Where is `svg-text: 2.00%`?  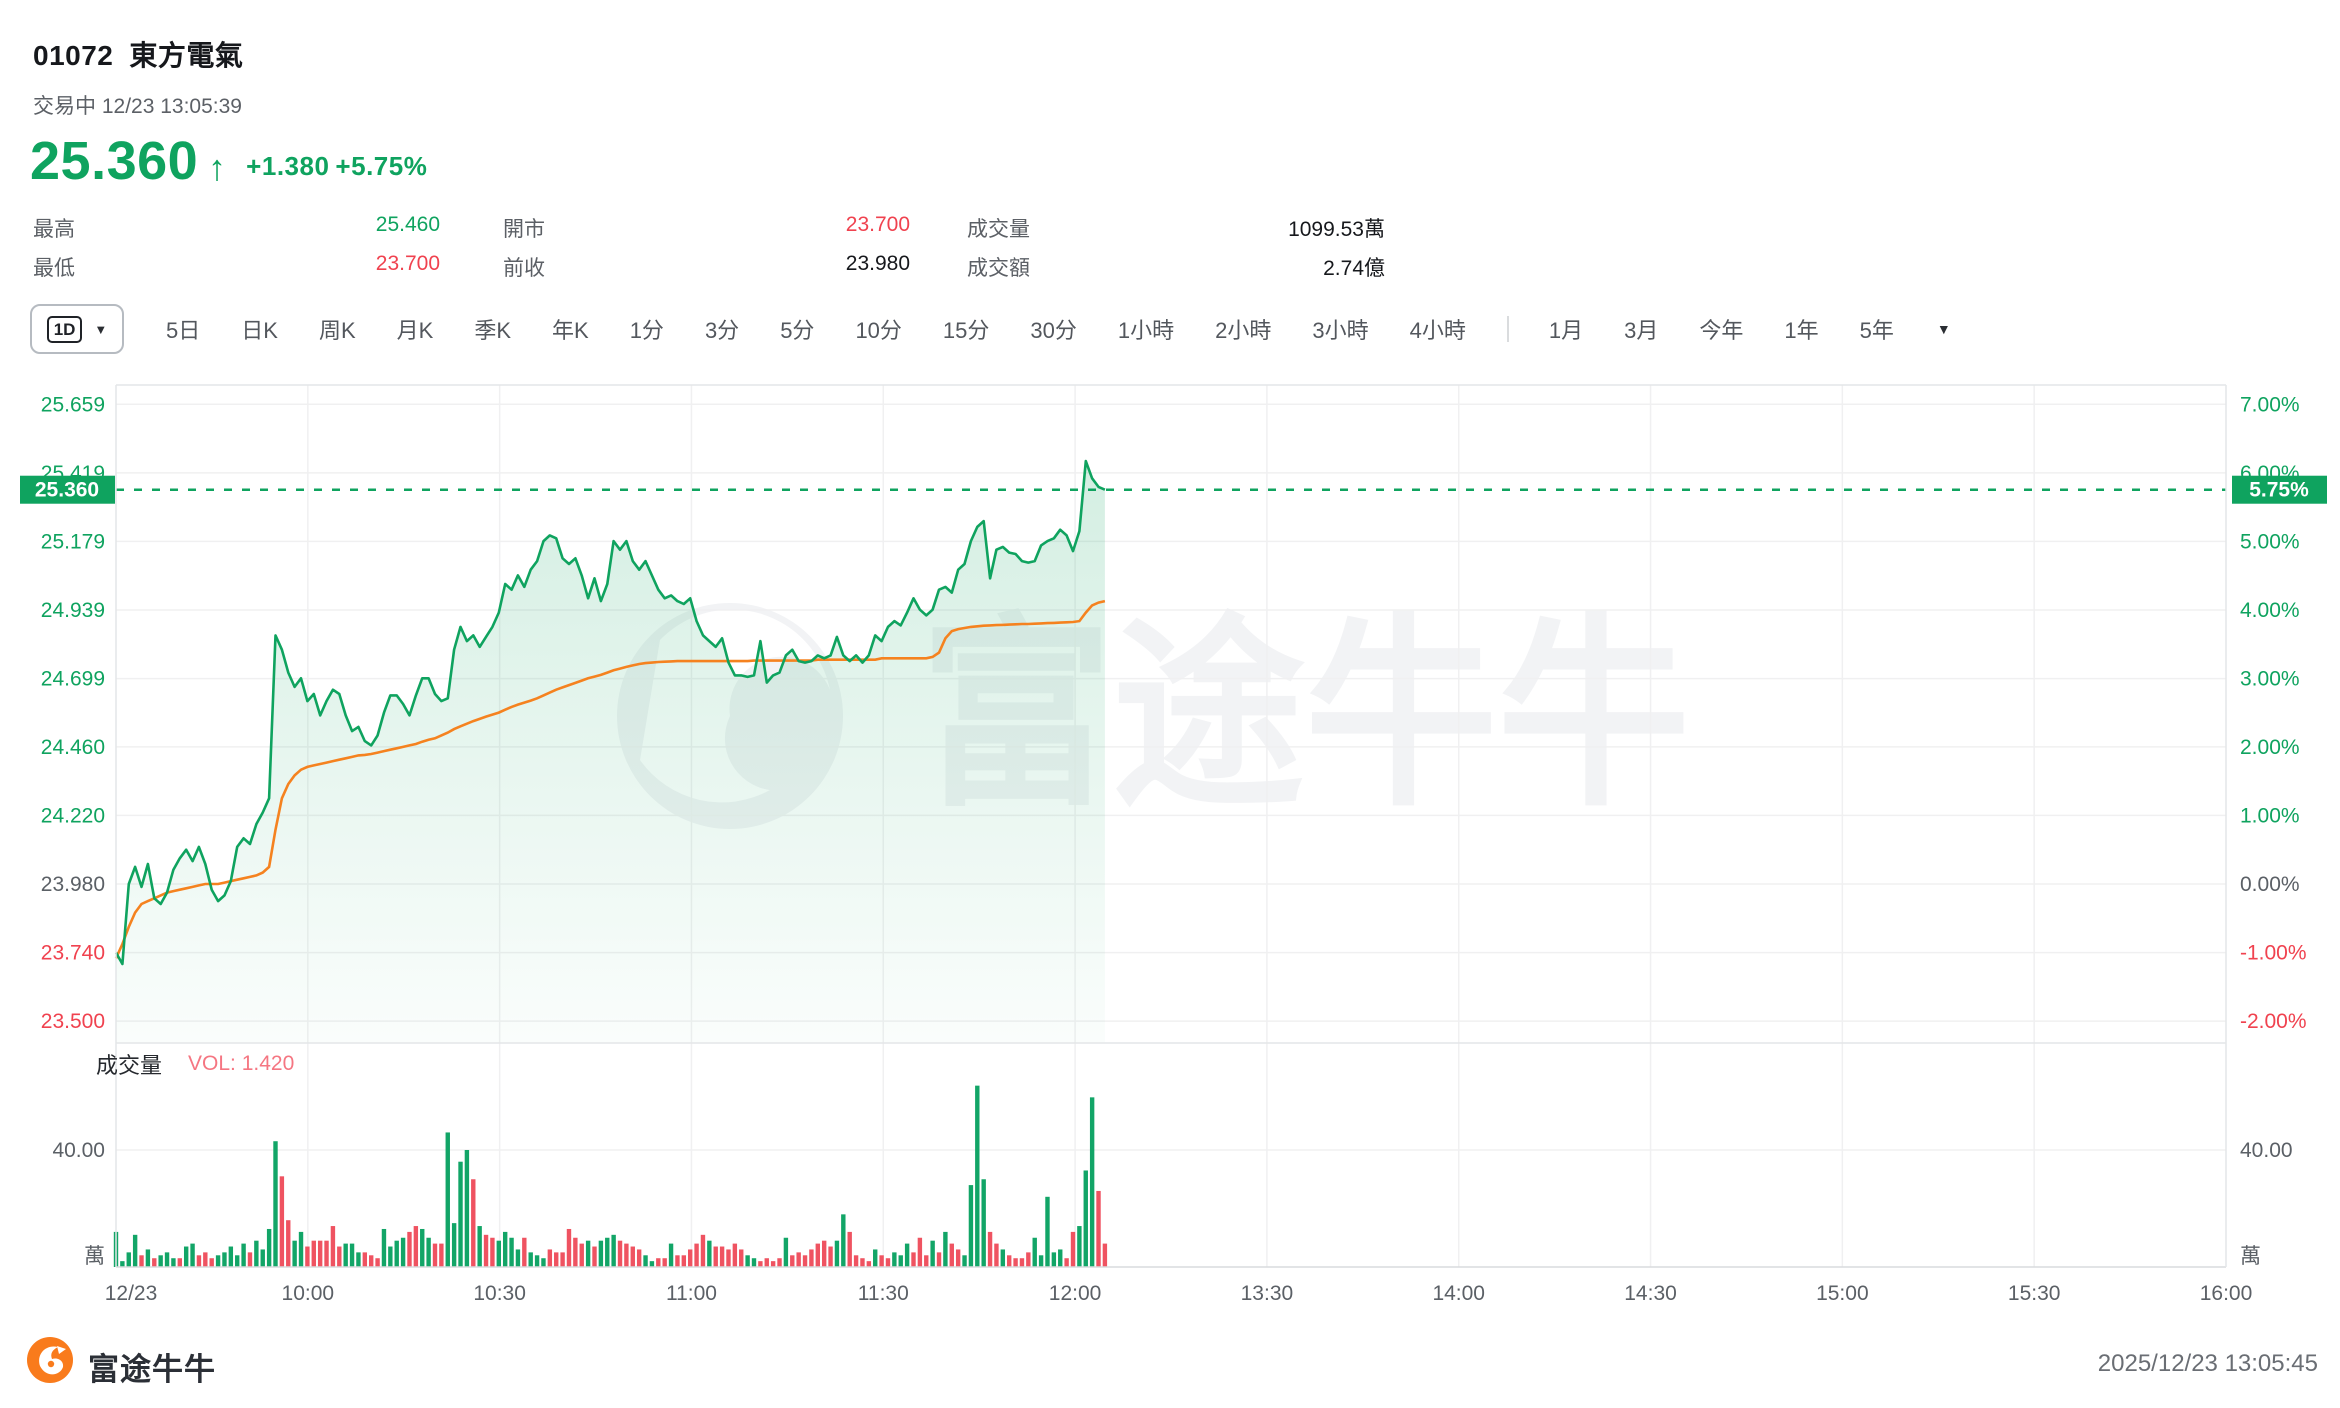 svg-text: 2.00% is located at coordinates (2270, 747).